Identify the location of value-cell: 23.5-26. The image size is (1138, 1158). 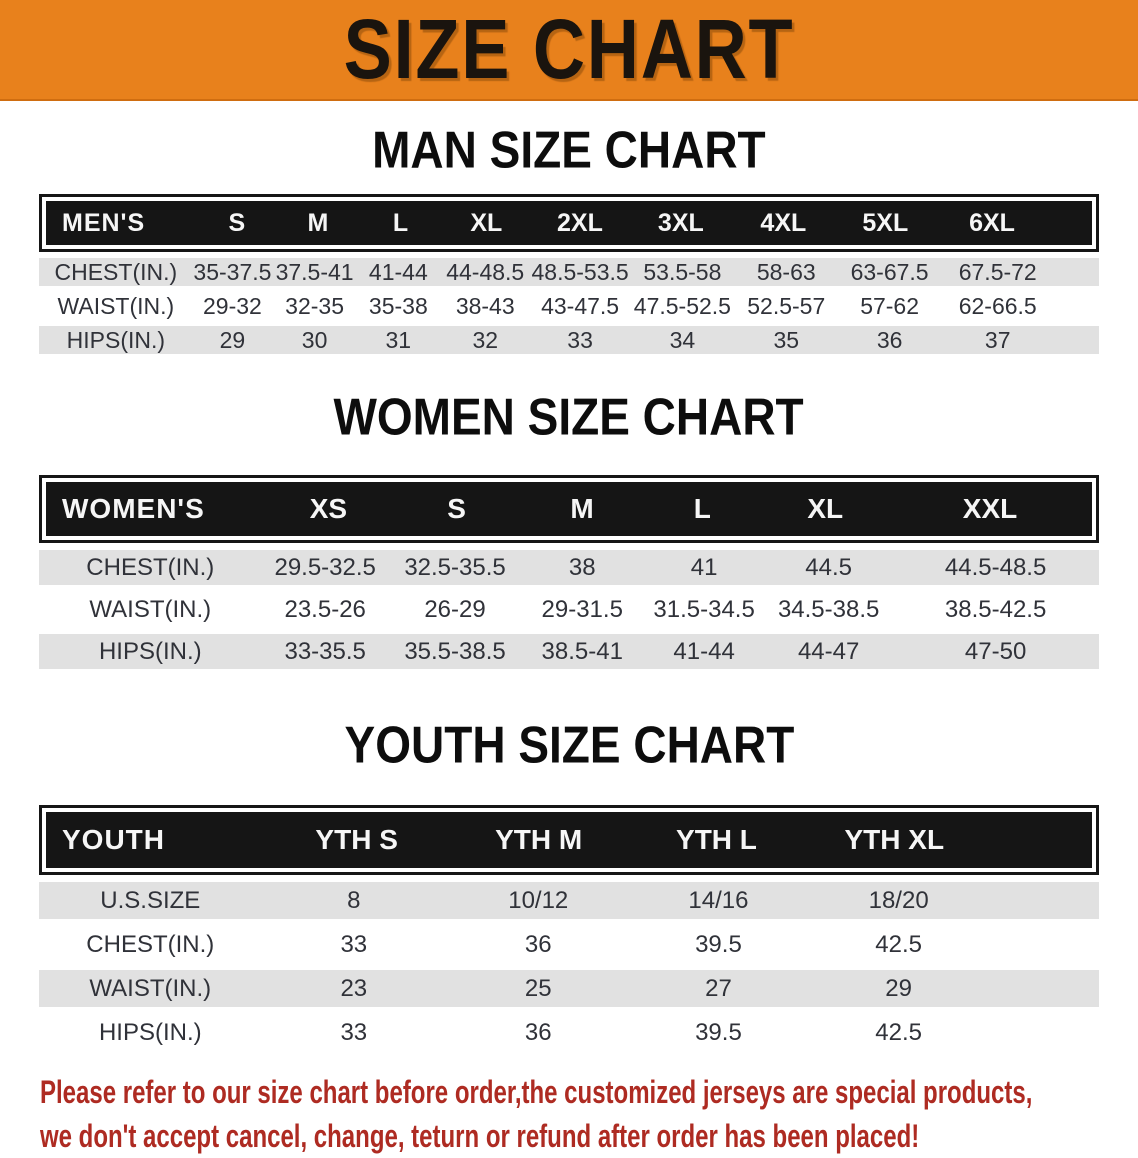
(325, 609).